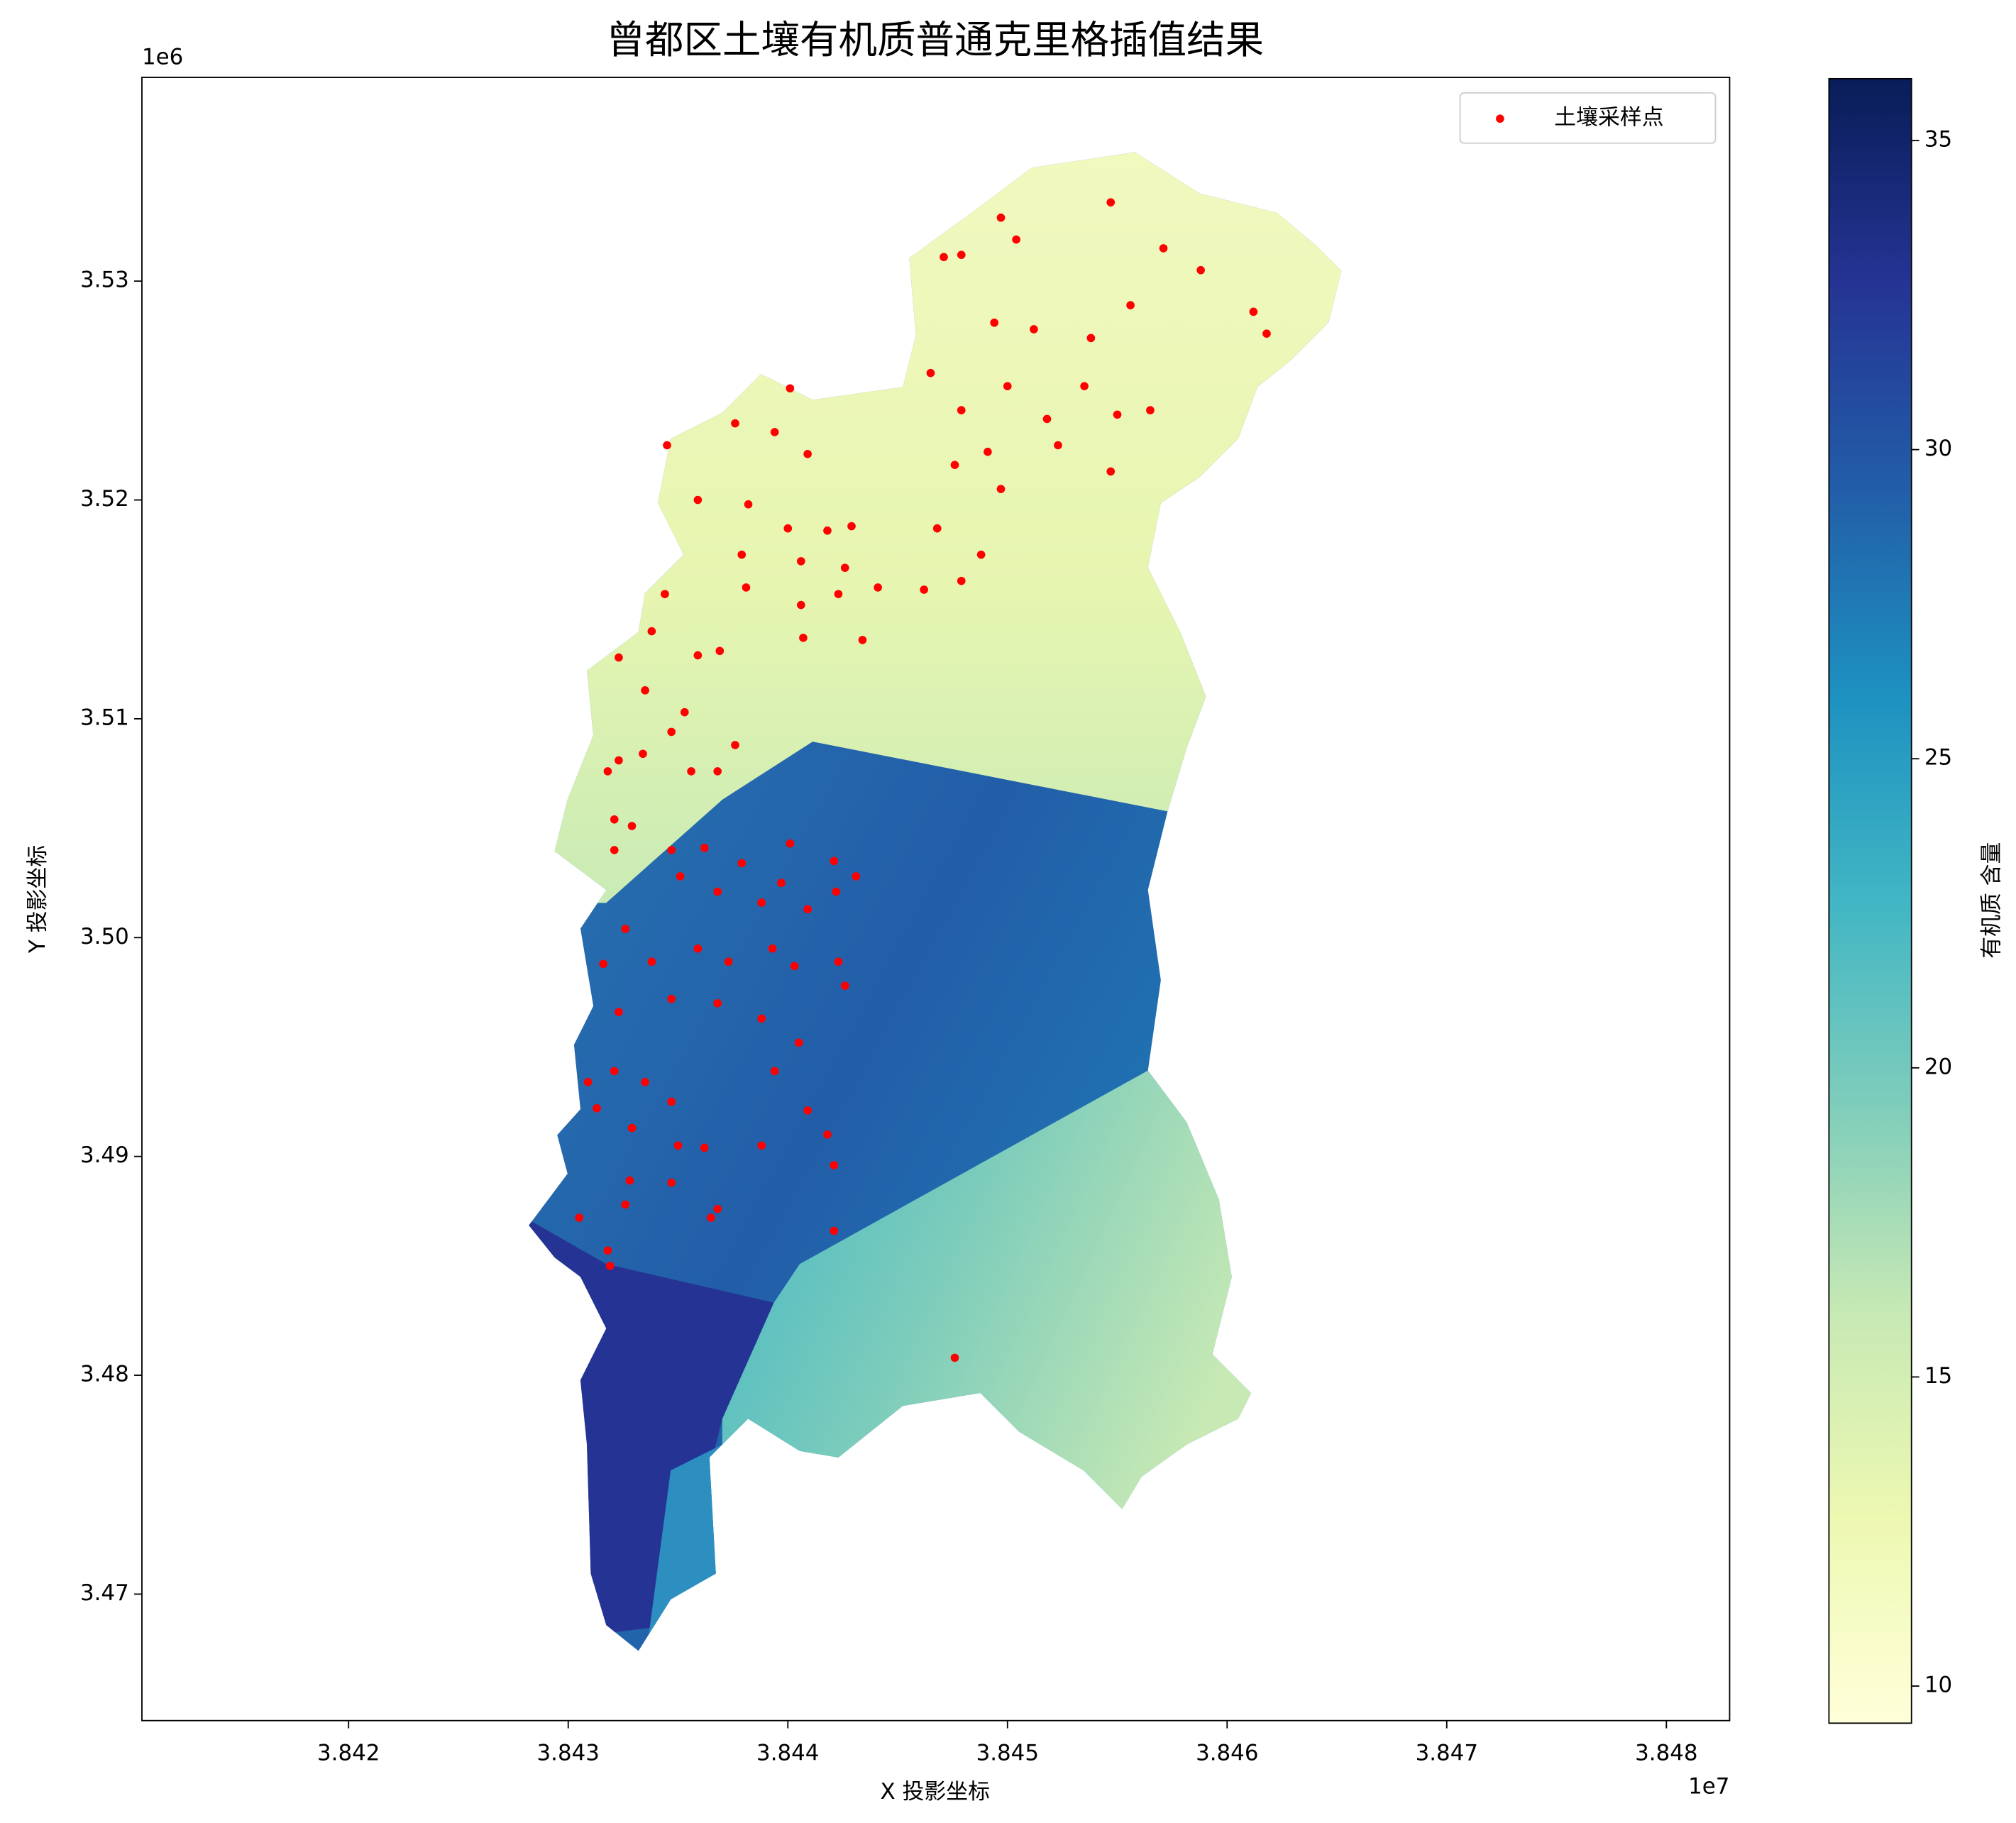 This screenshot has height=1823, width=2016. I want to click on chart-title: 曾都区土壤有机质普通克里格插值结果, so click(935, 39).